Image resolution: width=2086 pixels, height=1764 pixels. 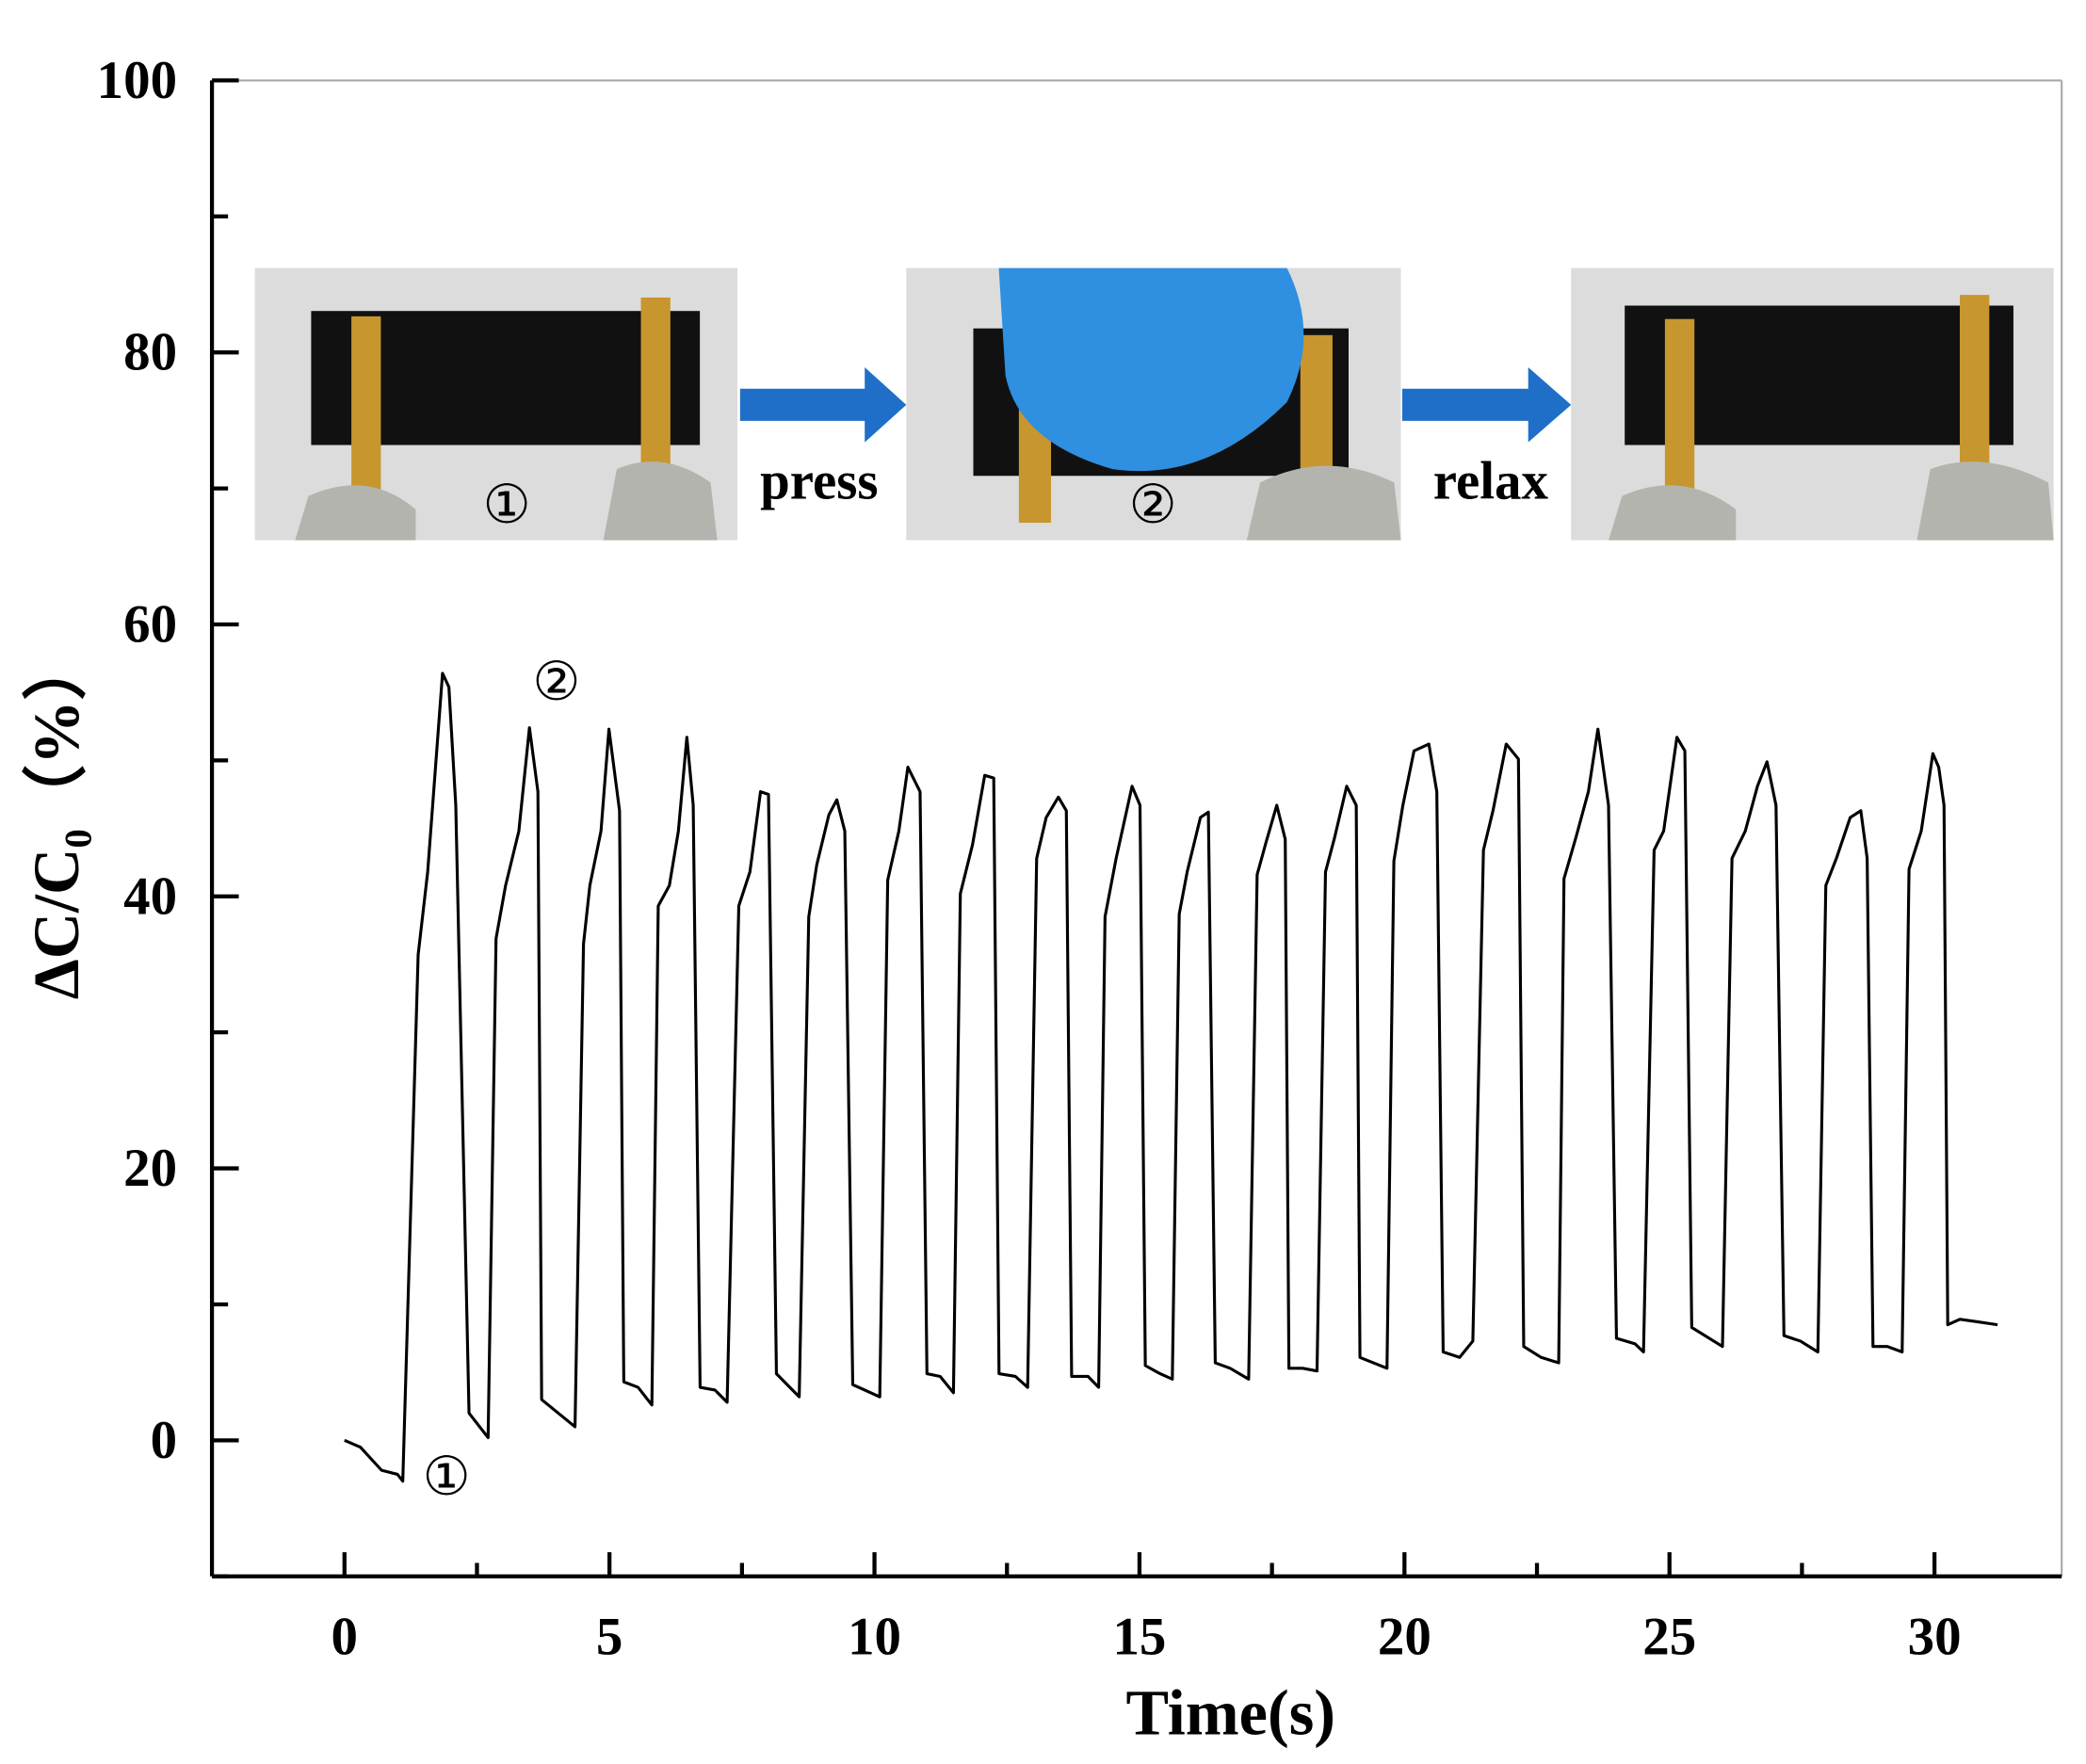 I want to click on y-axis-title: ΔC/C₀（%）, so click(x=56, y=817).